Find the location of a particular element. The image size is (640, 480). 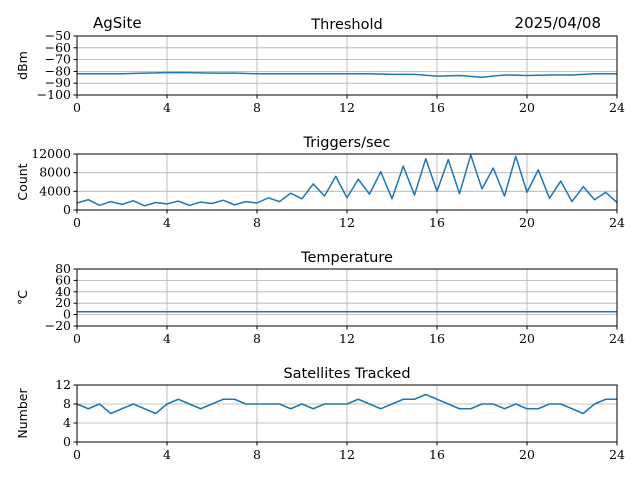

y-axis-label: Number is located at coordinates (22, 413).